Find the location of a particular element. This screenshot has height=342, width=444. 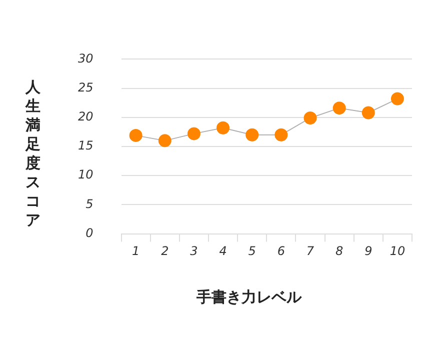

x-tick-label: 8 is located at coordinates (339, 251).